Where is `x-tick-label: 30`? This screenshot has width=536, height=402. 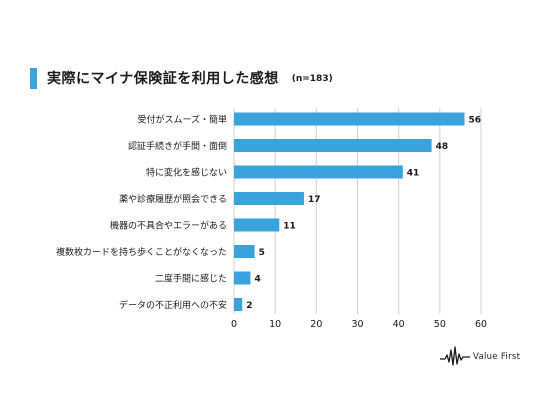
x-tick-label: 30 is located at coordinates (357, 324).